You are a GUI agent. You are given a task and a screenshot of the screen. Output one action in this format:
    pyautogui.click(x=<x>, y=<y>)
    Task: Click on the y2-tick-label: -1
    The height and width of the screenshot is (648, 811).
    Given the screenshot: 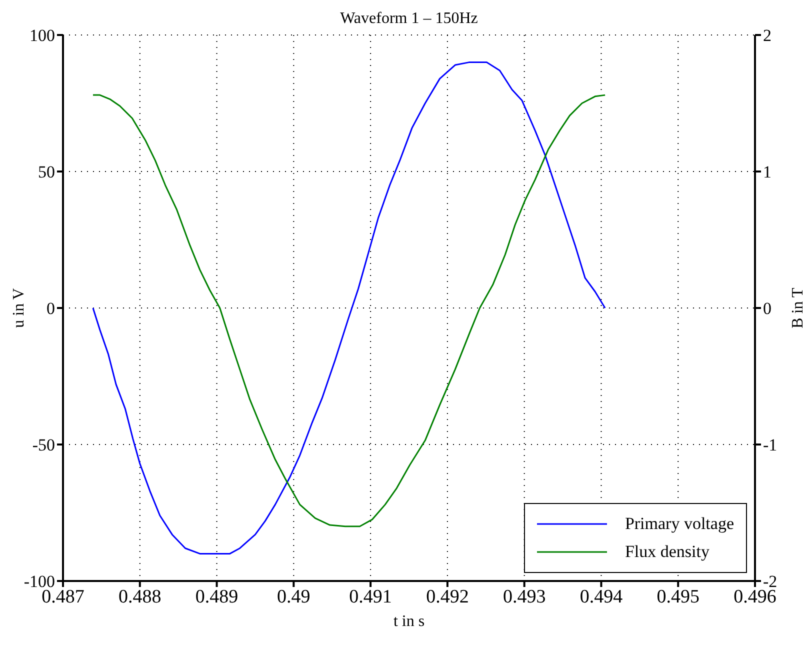 What is the action you would take?
    pyautogui.click(x=770, y=445)
    